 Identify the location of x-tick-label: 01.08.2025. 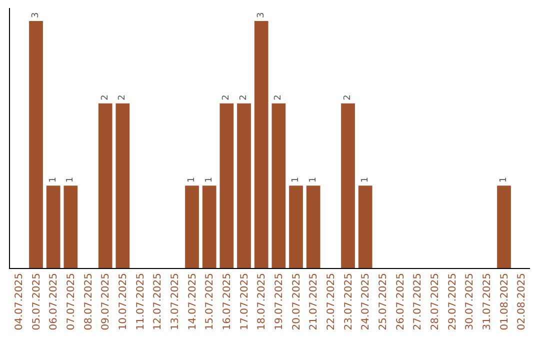
(504, 301).